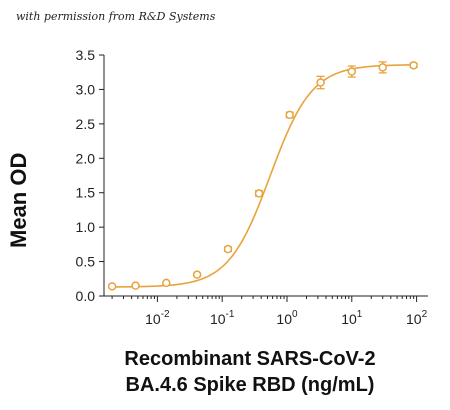 Image resolution: width=450 pixels, height=410 pixels. I want to click on x-axis-label-line1: Recombinant SARS-CoV-2, so click(250, 359).